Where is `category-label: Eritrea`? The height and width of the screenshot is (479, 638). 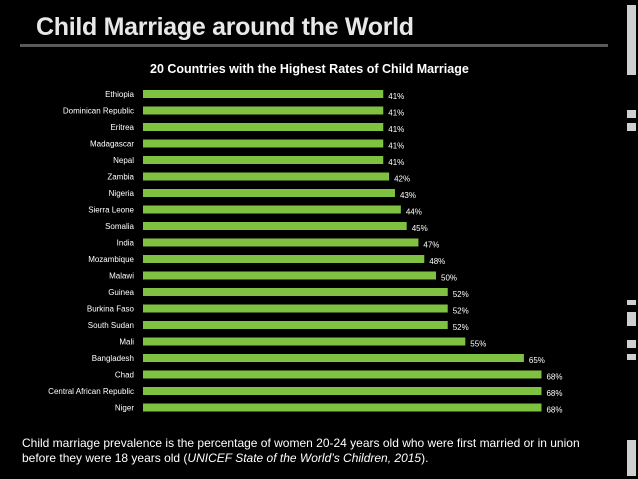
category-label: Eritrea is located at coordinates (122, 127).